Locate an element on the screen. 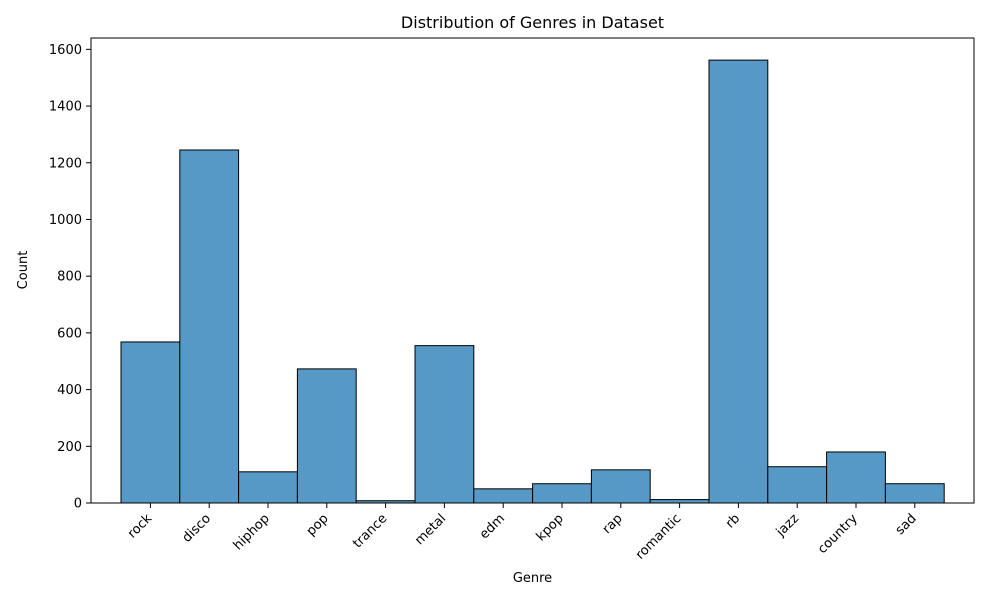 This screenshot has width=1000, height=600. bar-rb is located at coordinates (738, 281).